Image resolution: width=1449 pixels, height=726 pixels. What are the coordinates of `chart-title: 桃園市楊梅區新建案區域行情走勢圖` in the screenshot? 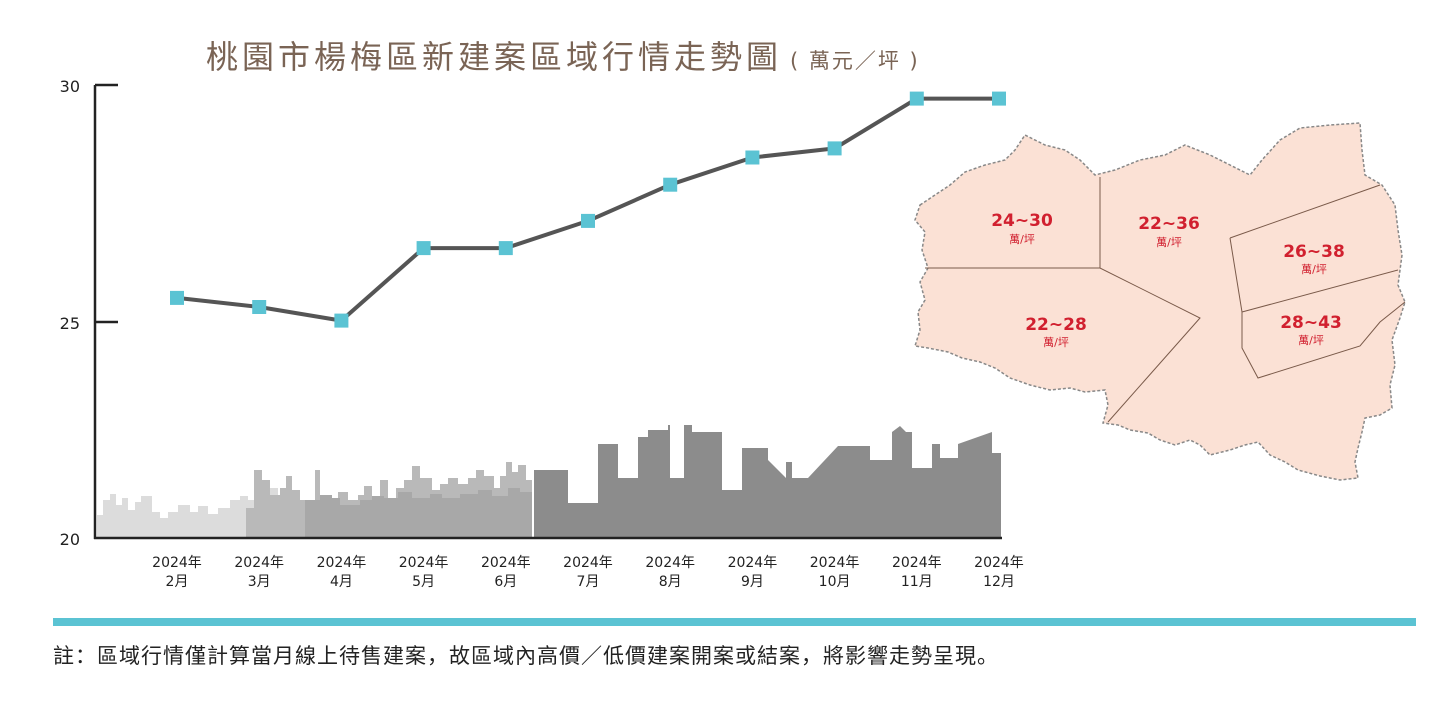 It's located at (494, 57).